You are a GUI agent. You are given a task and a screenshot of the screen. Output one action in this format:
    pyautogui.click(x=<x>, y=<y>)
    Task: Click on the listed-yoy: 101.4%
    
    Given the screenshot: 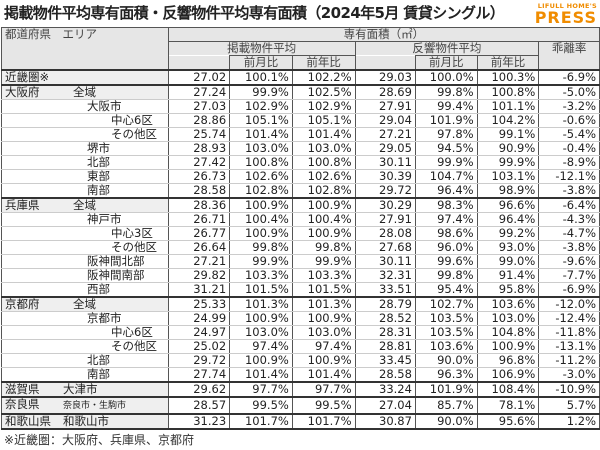 What is the action you would take?
    pyautogui.click(x=323, y=134)
    